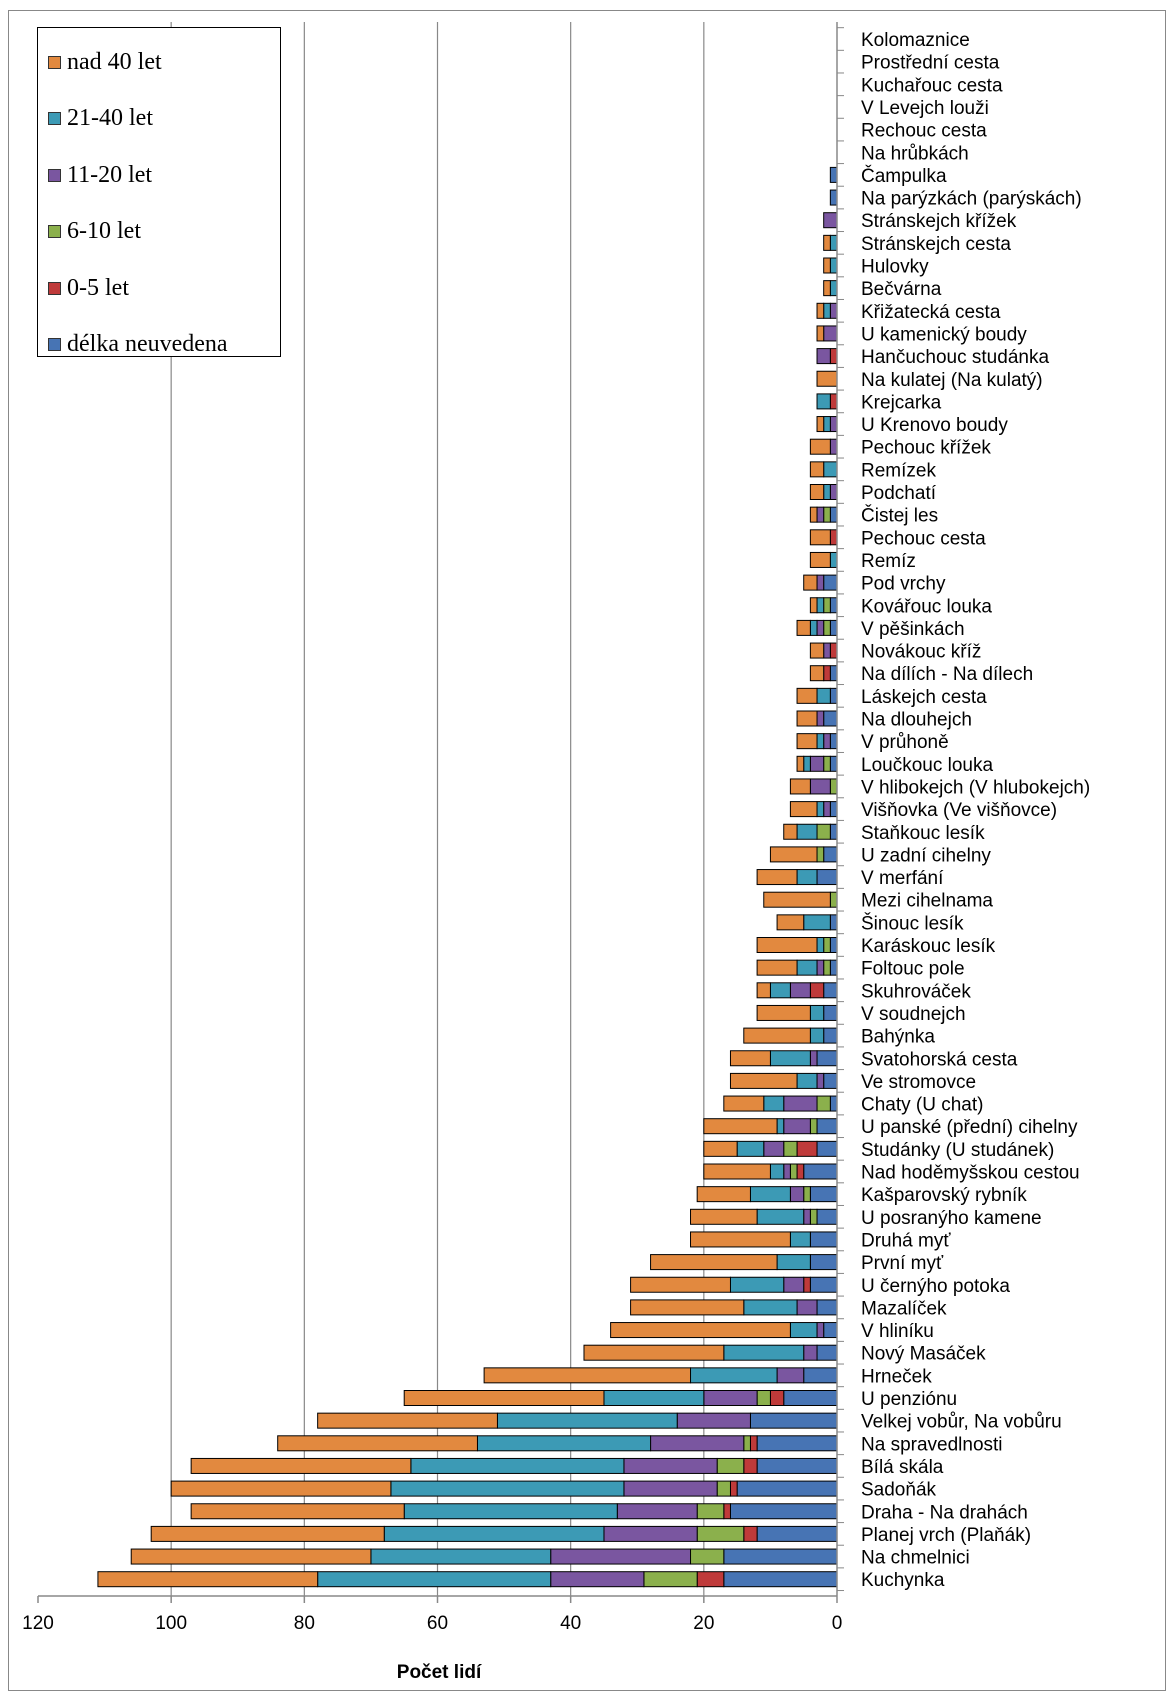  Describe the element at coordinates (159, 232) in the screenshot. I see `legend-item: 6-10 let` at that location.